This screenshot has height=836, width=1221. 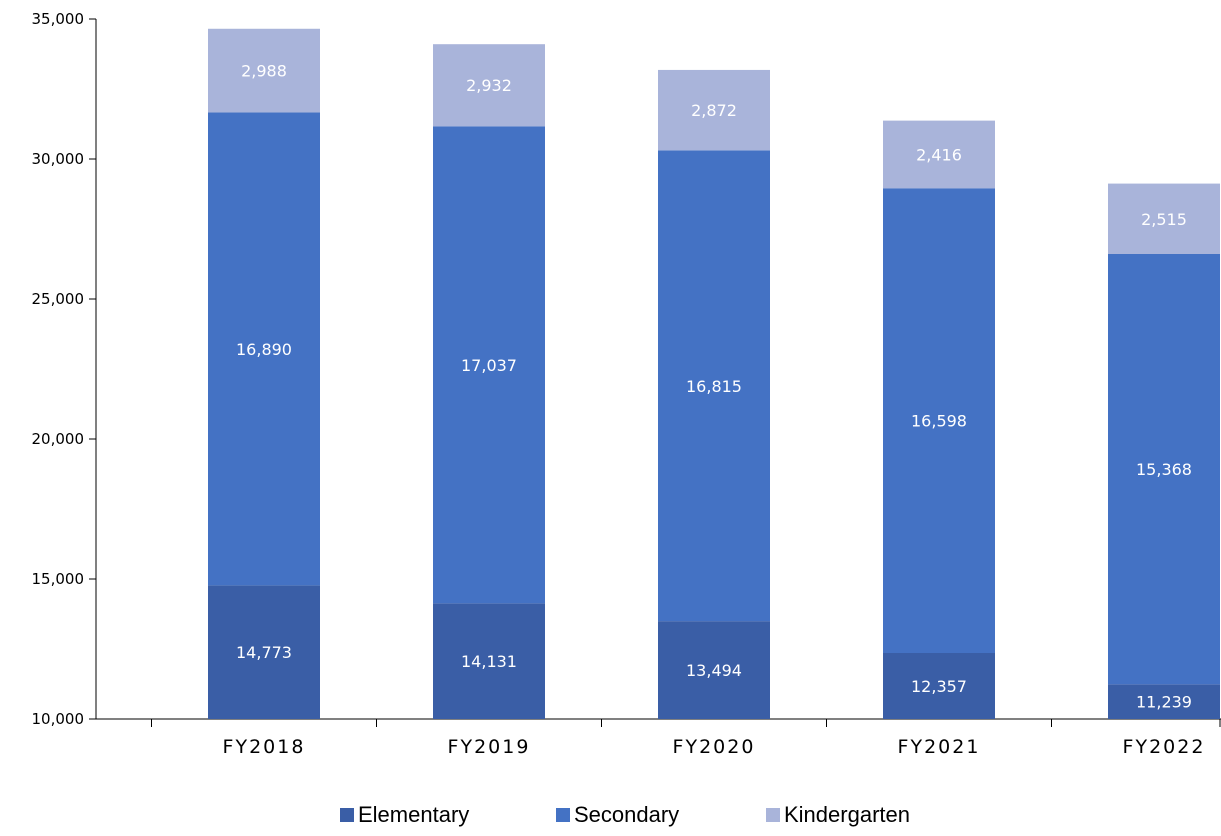 I want to click on data-label-secondary: 15,368, so click(x=1164, y=469).